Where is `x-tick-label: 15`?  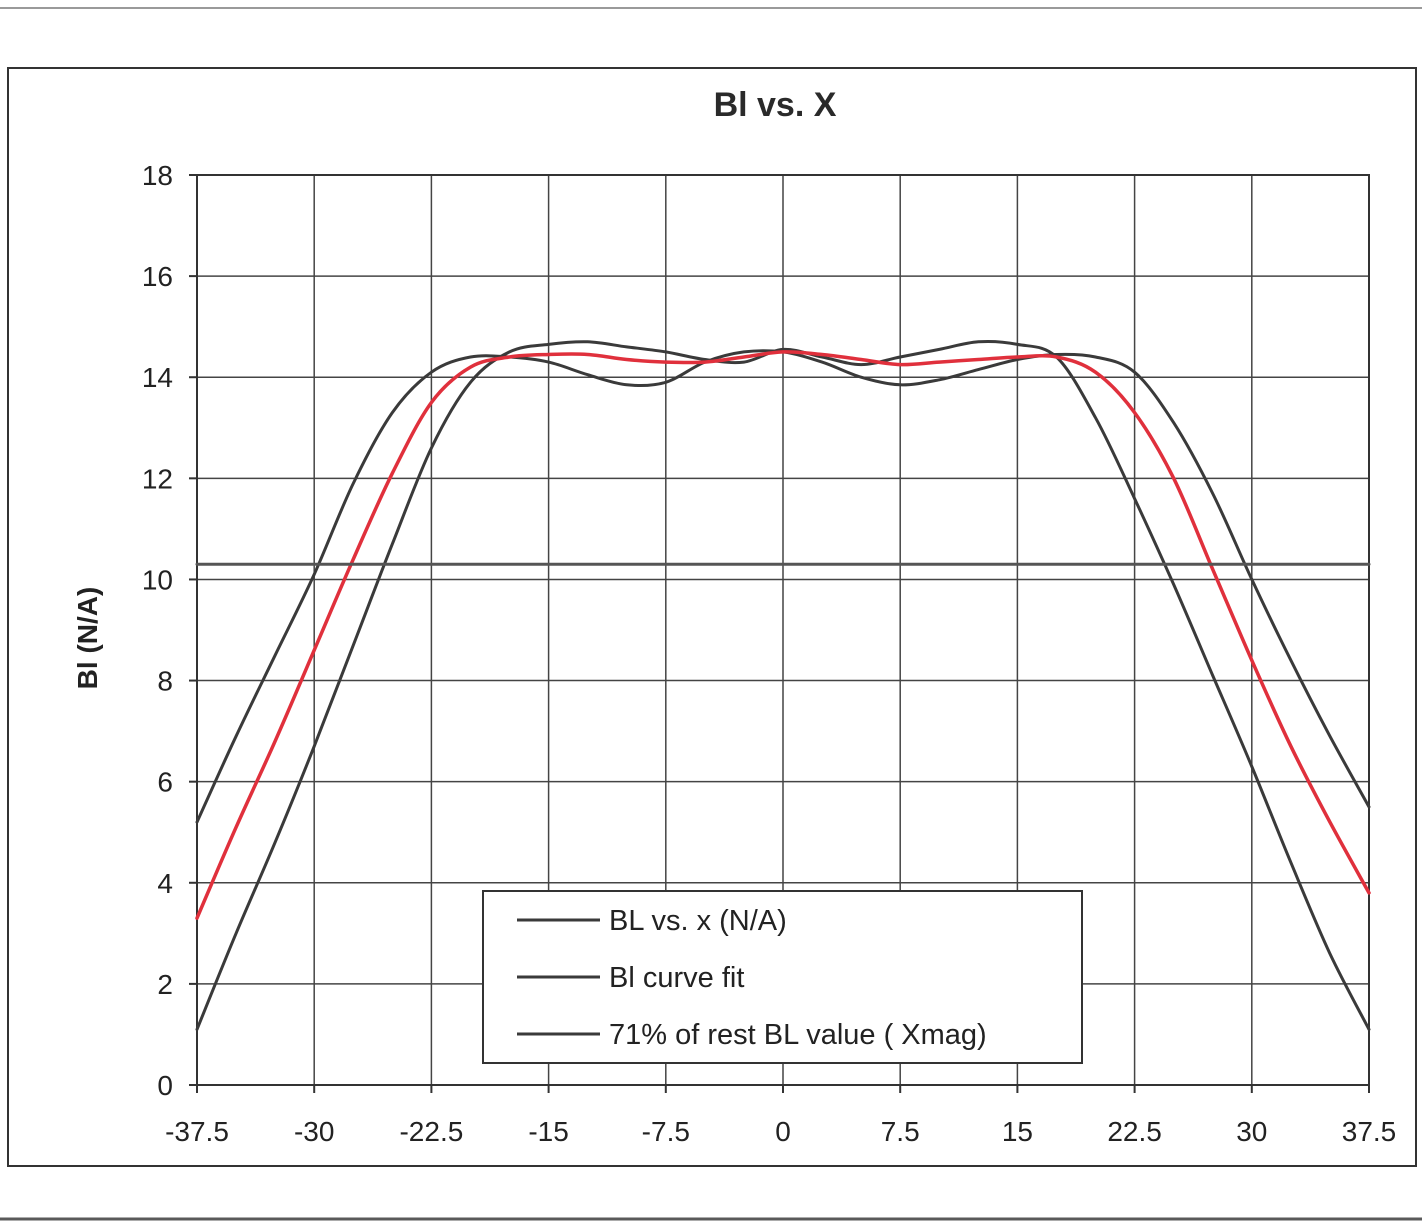
x-tick-label: 15 is located at coordinates (1017, 1131).